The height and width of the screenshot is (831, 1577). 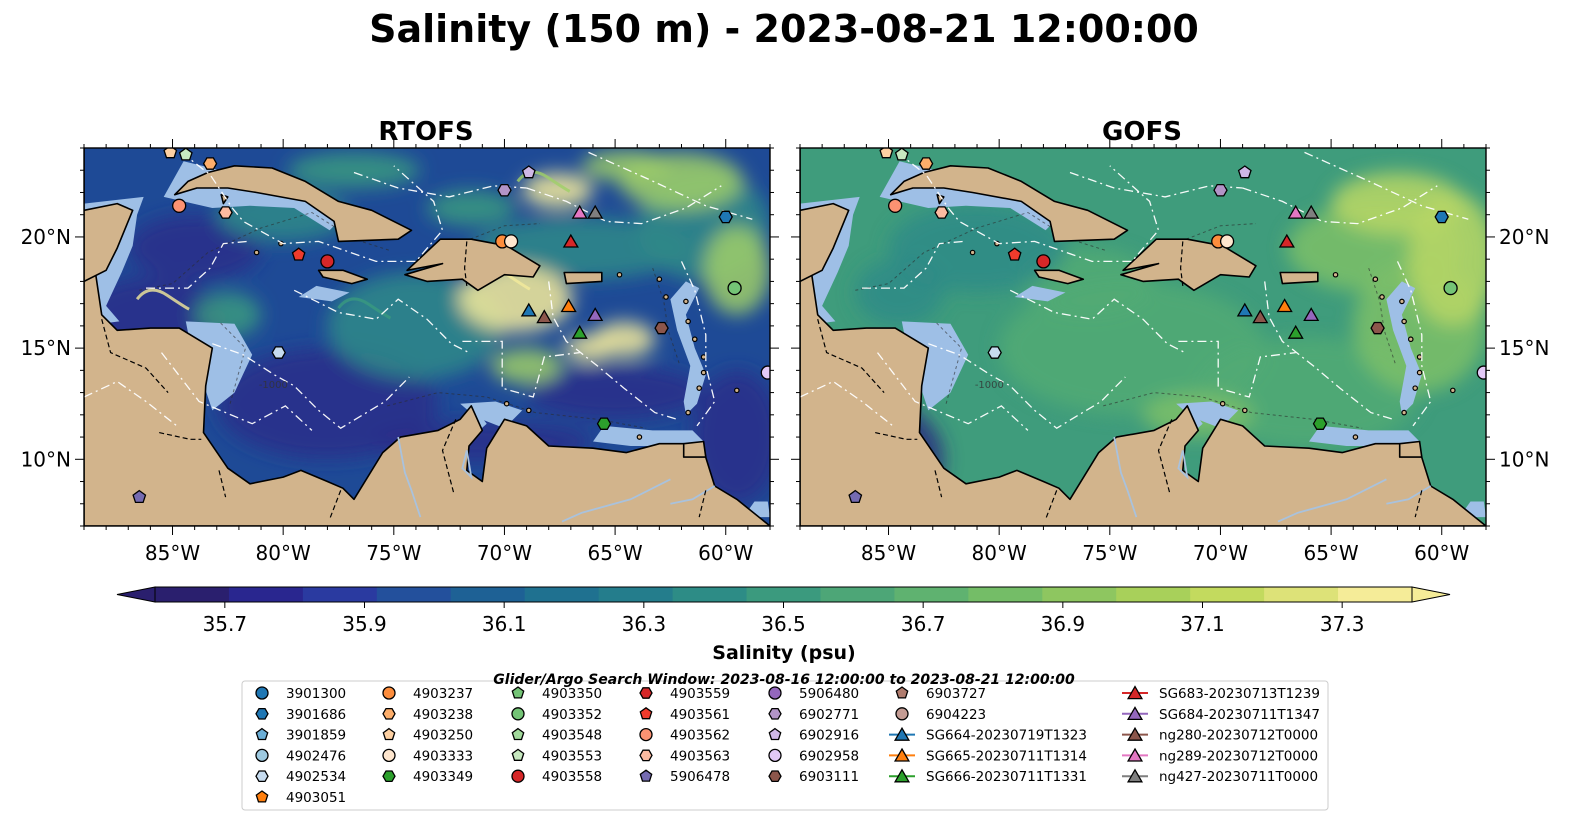 I want to click on legend-label: 4903352, so click(x=572, y=715).